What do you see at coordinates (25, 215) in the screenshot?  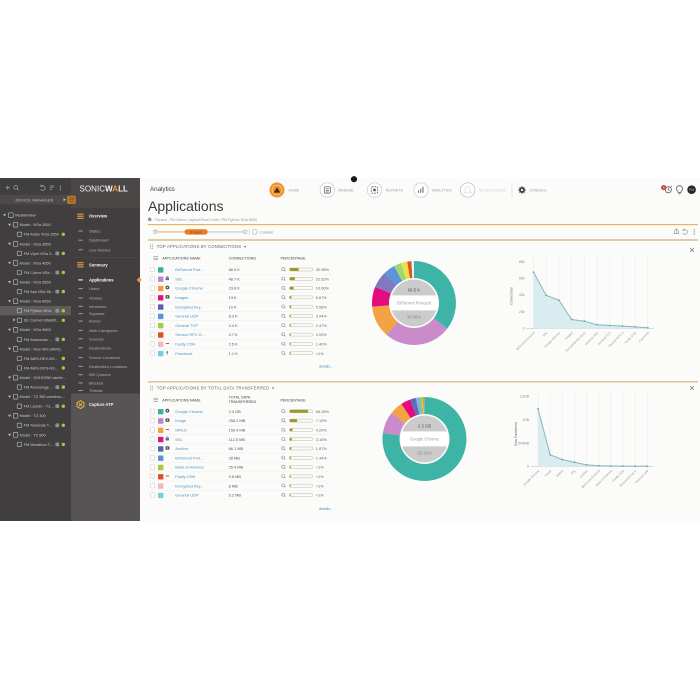 I see `svg-text: MobileView` at bounding box center [25, 215].